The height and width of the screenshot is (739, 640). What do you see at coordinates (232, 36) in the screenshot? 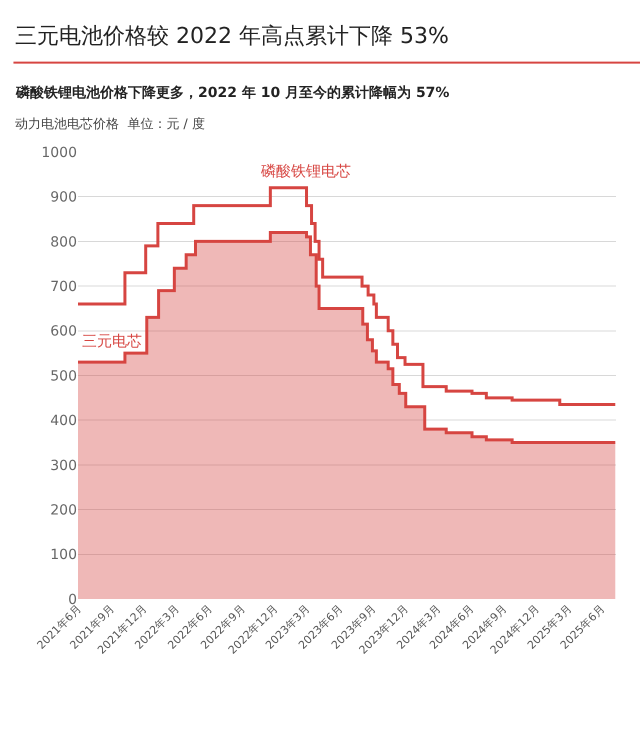
I see `chart-title: 三元电池价格较 2022 年高点累计下降 53%` at bounding box center [232, 36].